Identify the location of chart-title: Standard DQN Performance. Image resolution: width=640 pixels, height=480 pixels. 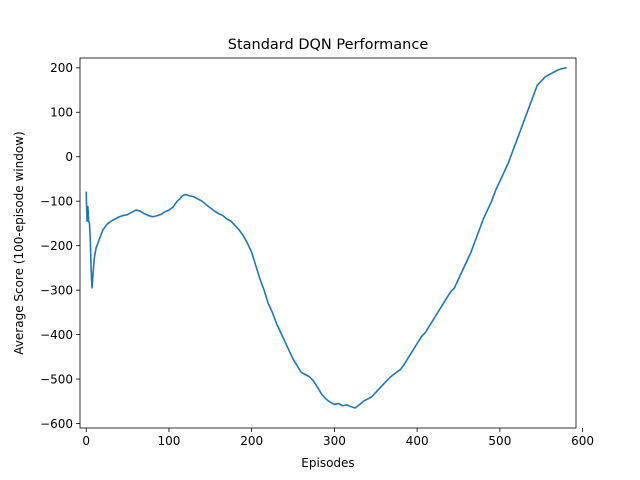
(328, 45).